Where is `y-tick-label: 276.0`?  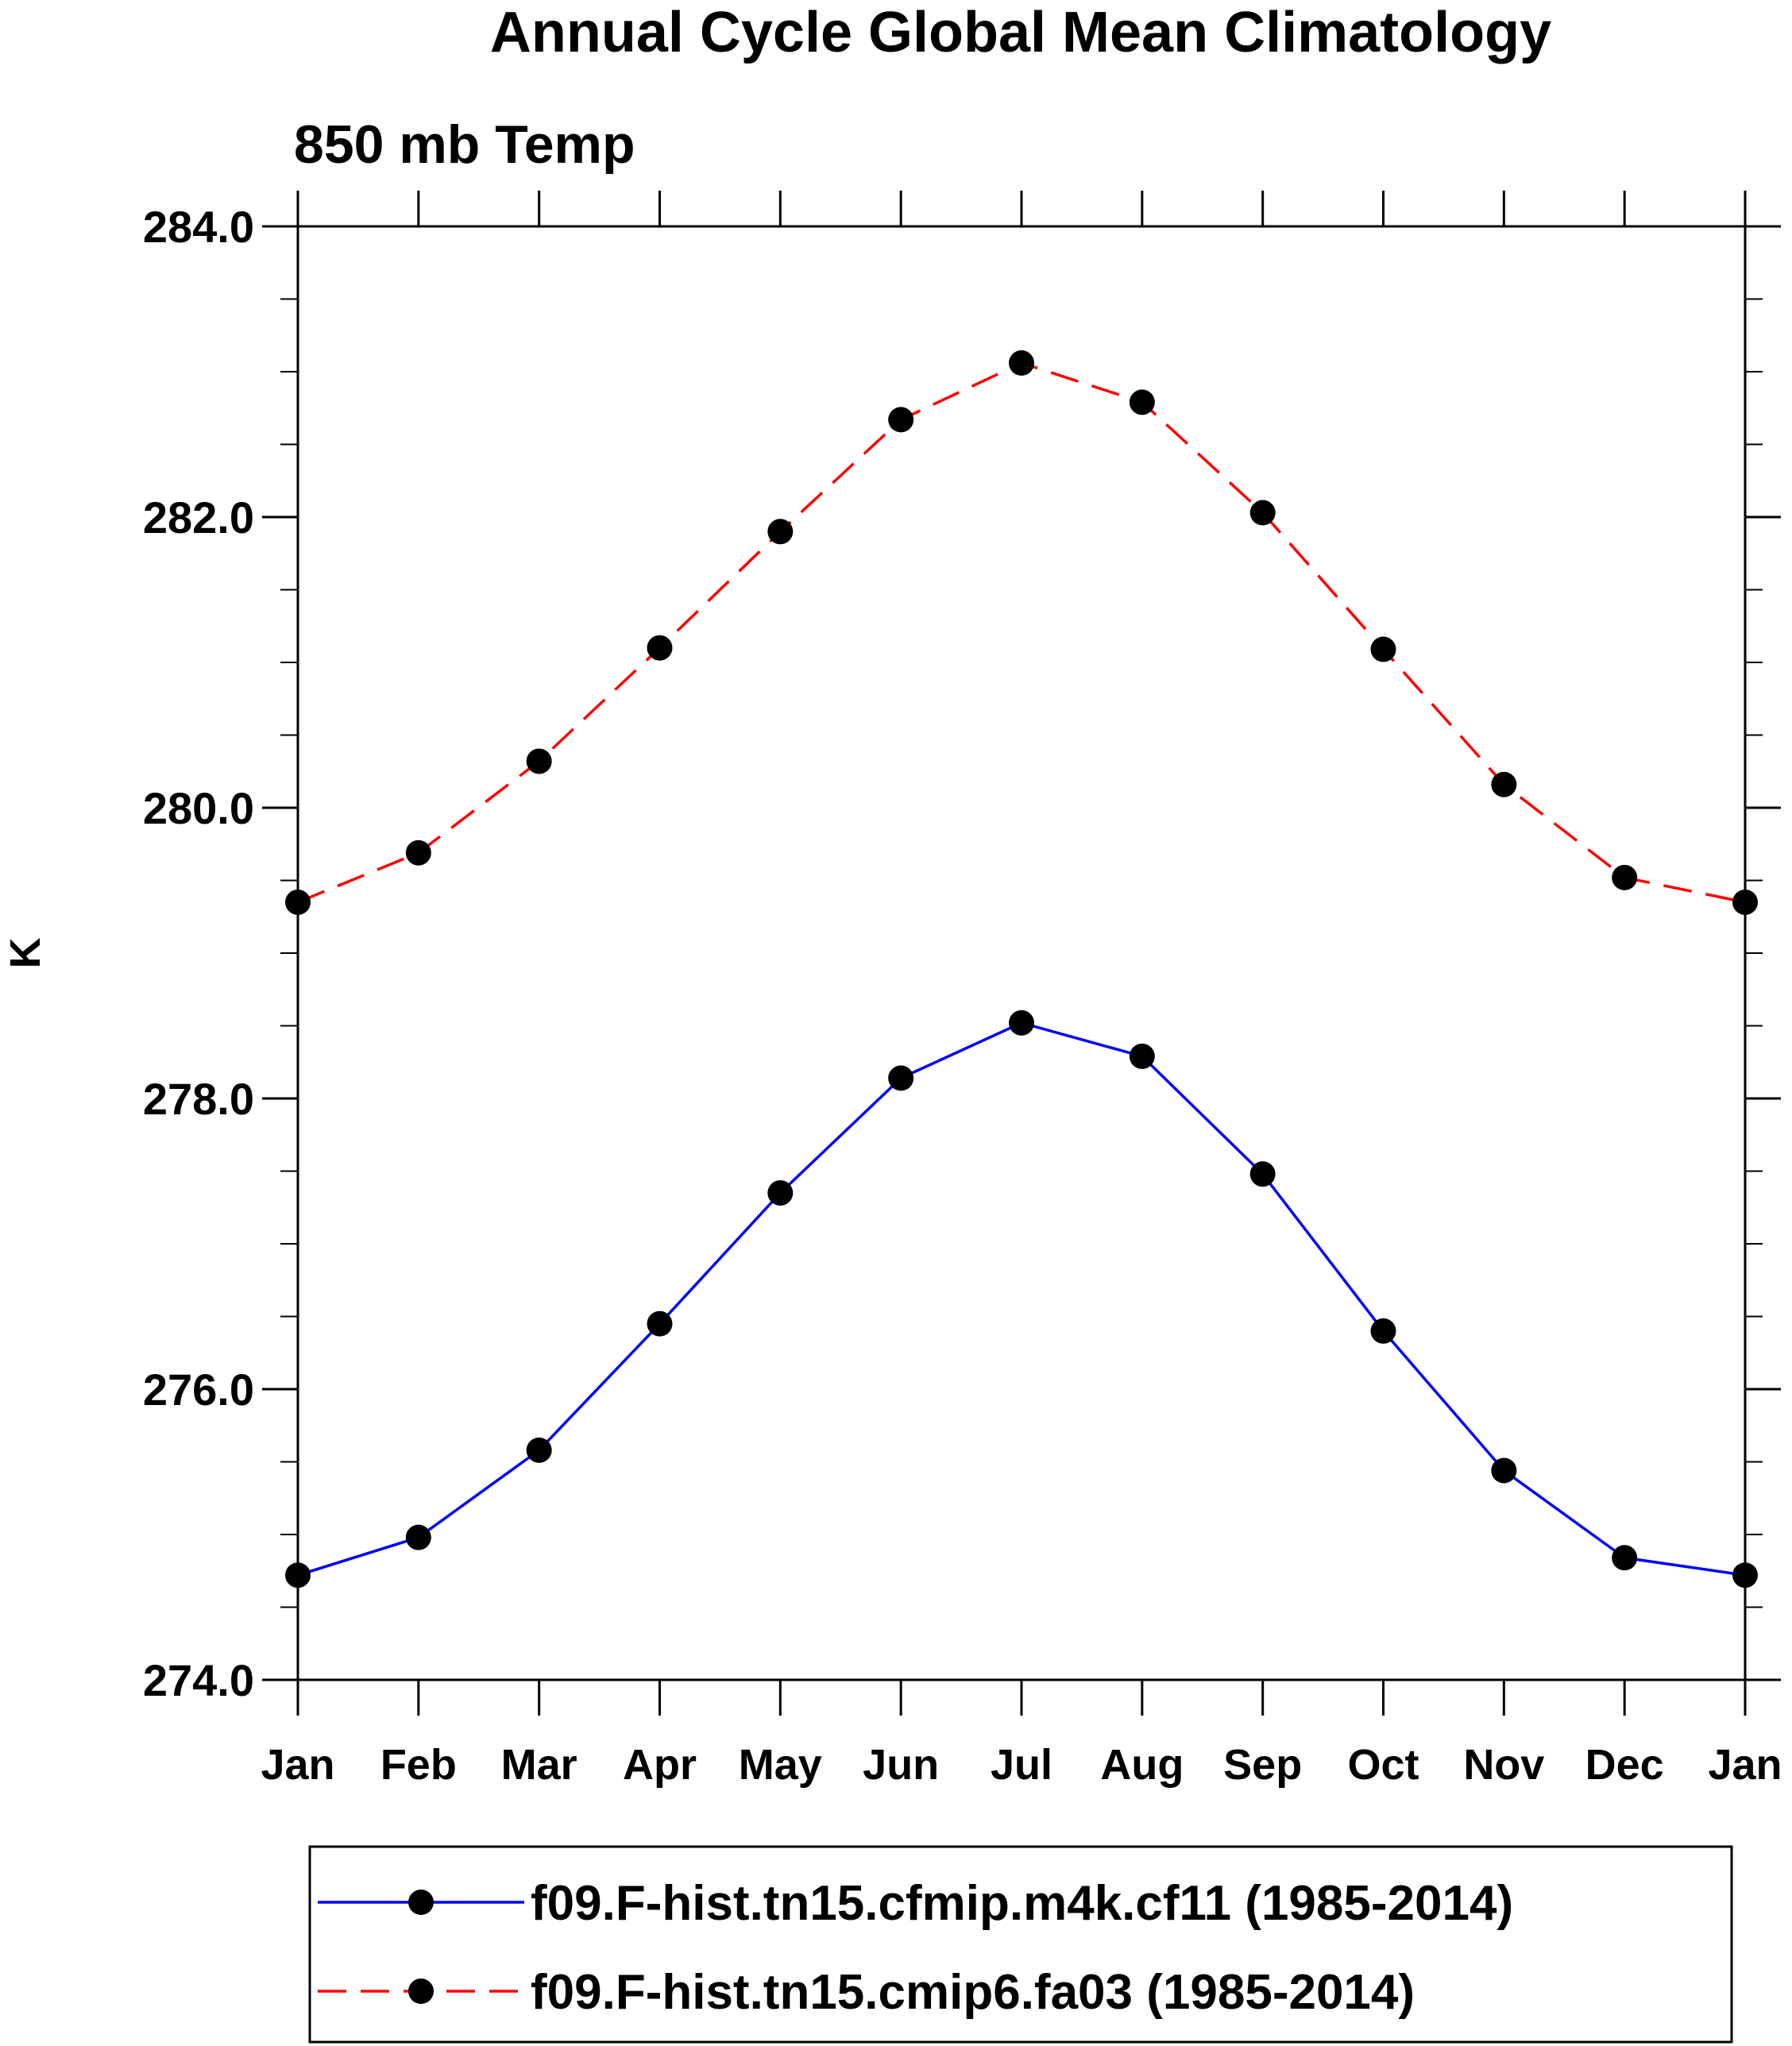
y-tick-label: 276.0 is located at coordinates (198, 1390).